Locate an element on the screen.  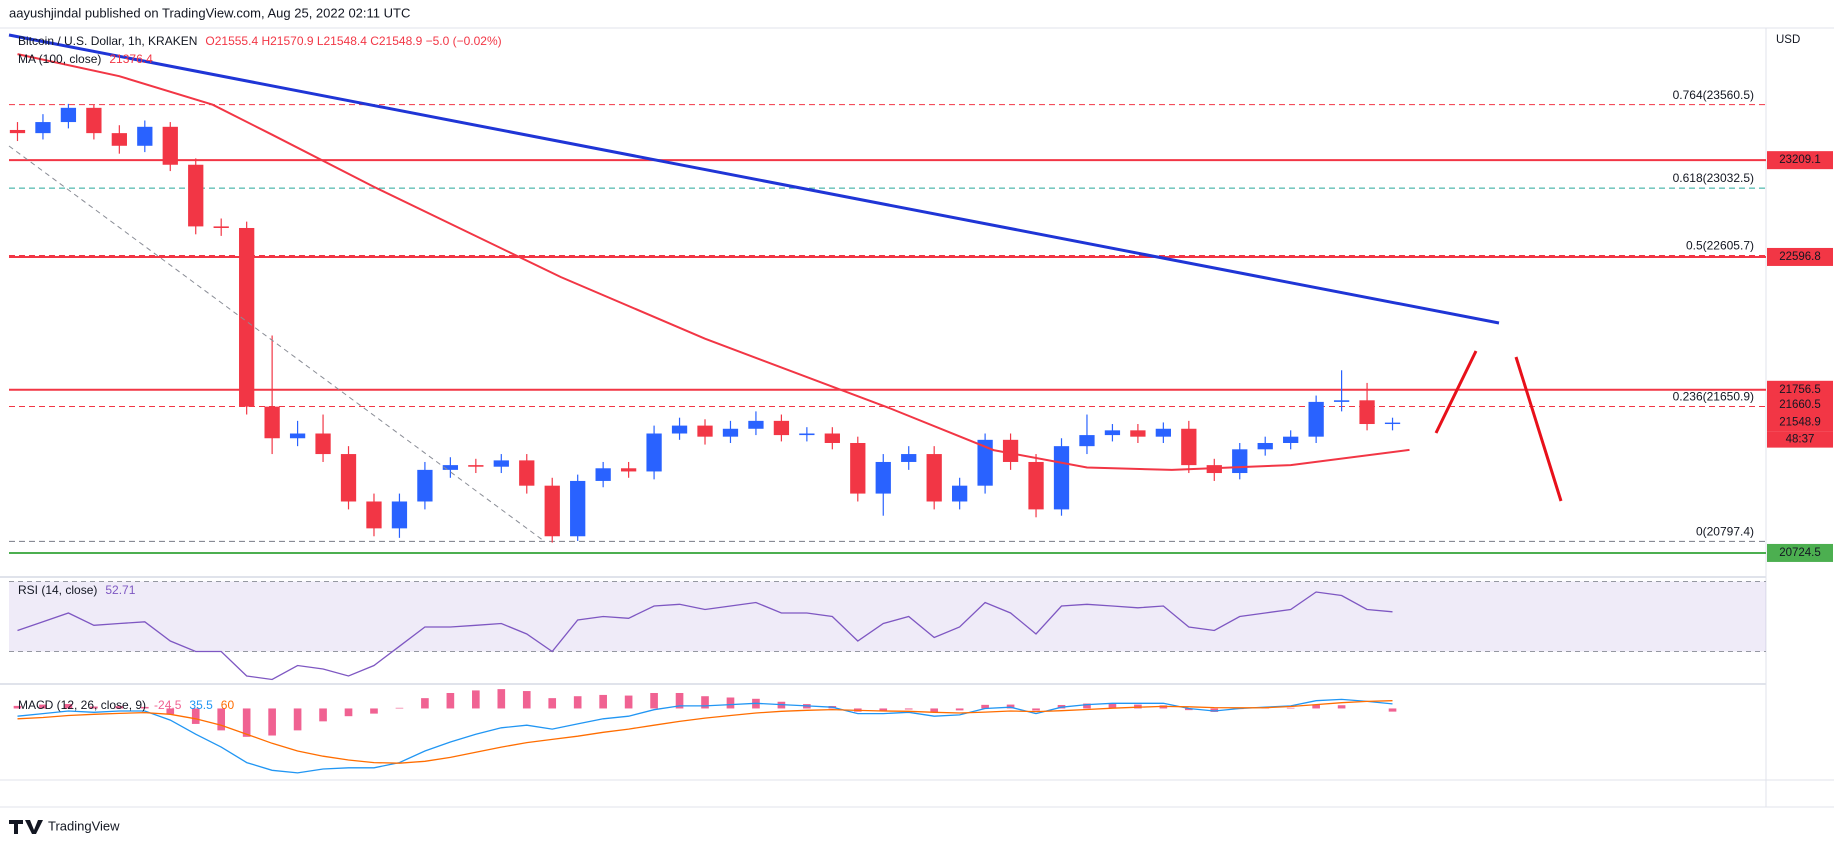
price-label: 21548.9 is located at coordinates (1800, 423).